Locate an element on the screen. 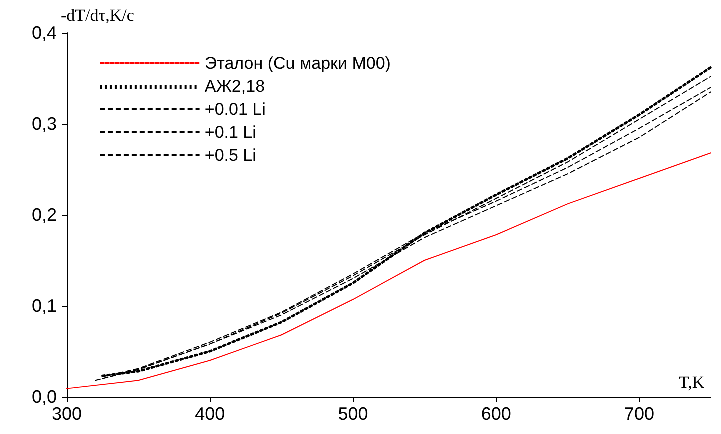 The image size is (721, 434). x-tick-label: 400 is located at coordinates (210, 414).